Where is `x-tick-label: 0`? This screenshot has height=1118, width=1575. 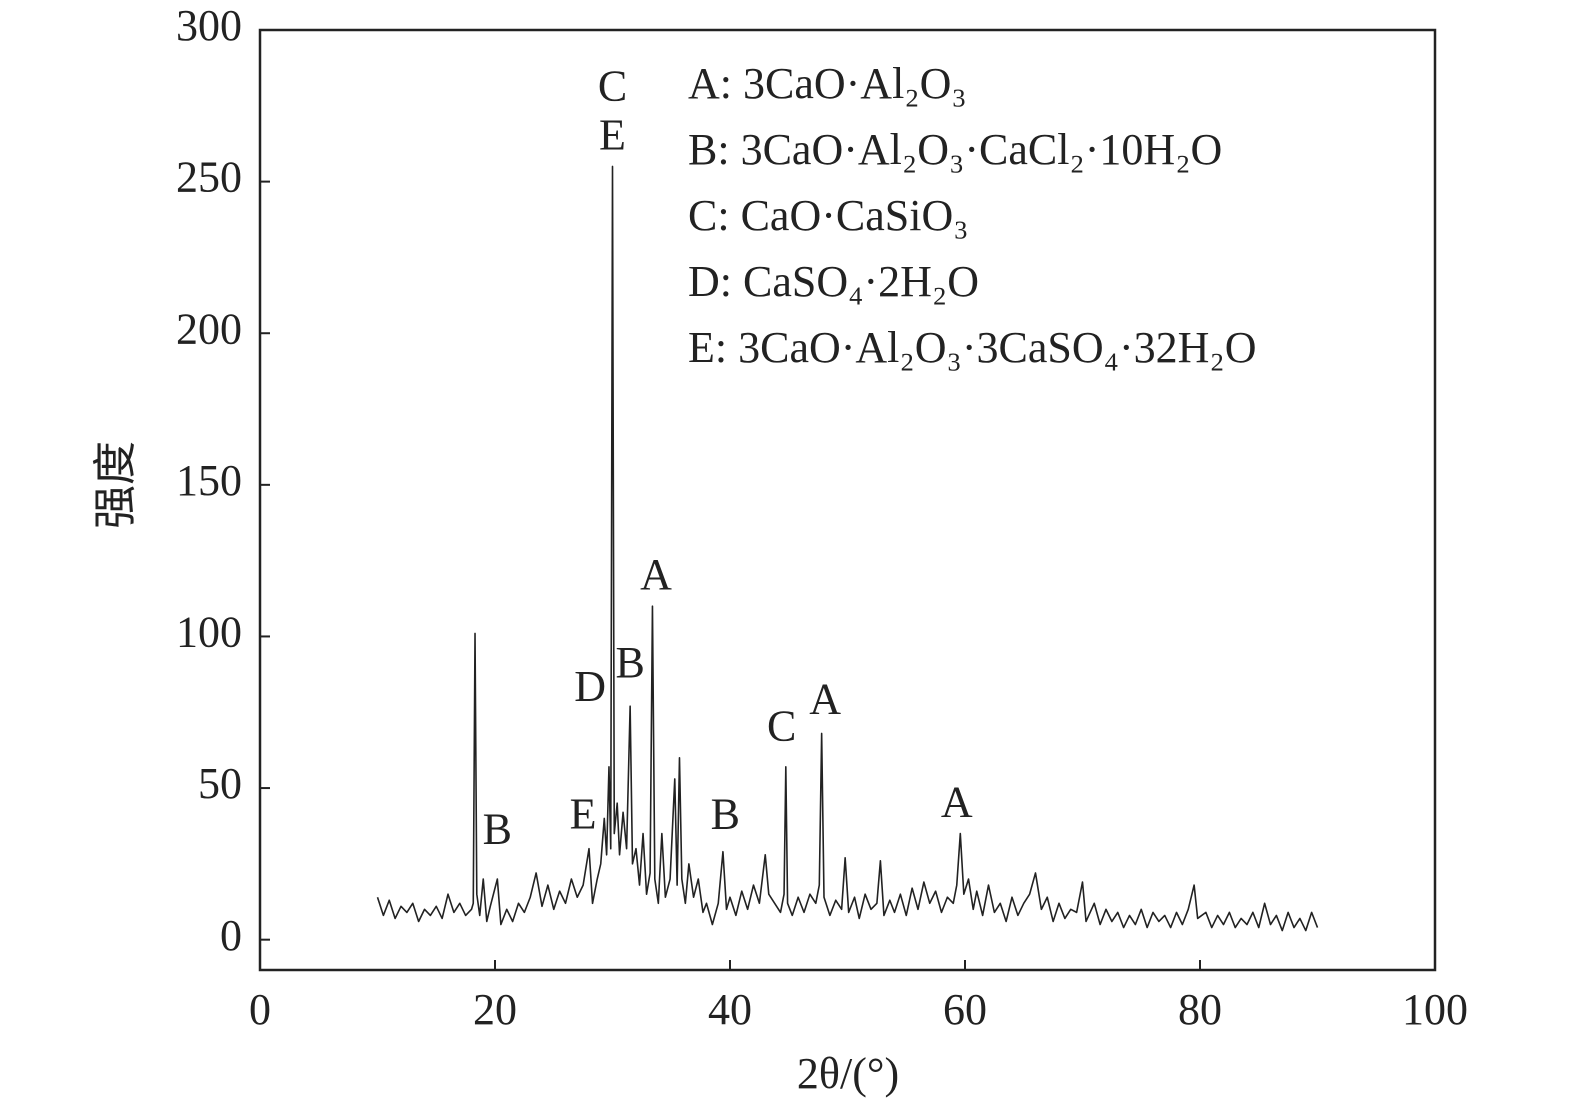 x-tick-label: 0 is located at coordinates (260, 1009).